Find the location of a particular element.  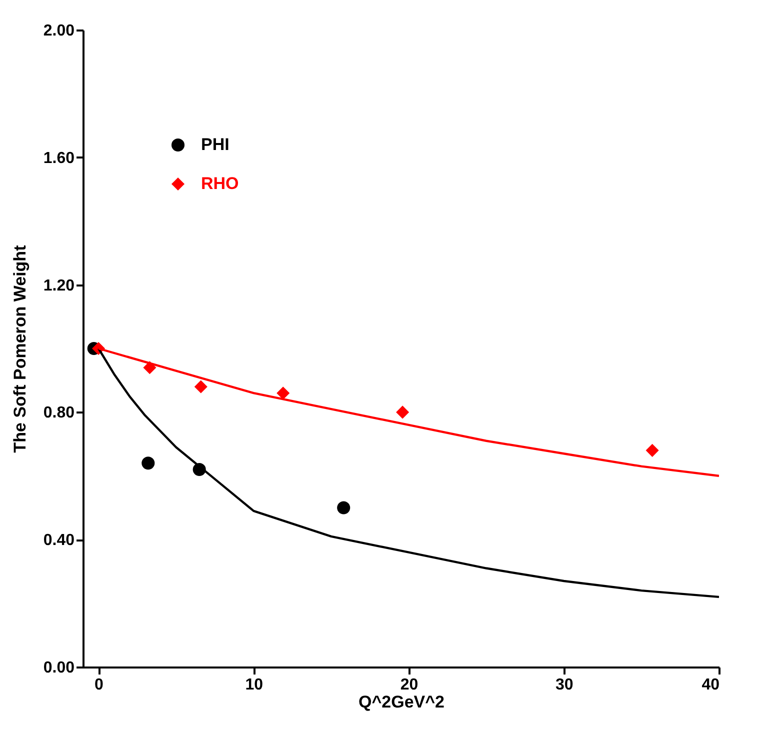

x-tick-label: 20 is located at coordinates (409, 685).